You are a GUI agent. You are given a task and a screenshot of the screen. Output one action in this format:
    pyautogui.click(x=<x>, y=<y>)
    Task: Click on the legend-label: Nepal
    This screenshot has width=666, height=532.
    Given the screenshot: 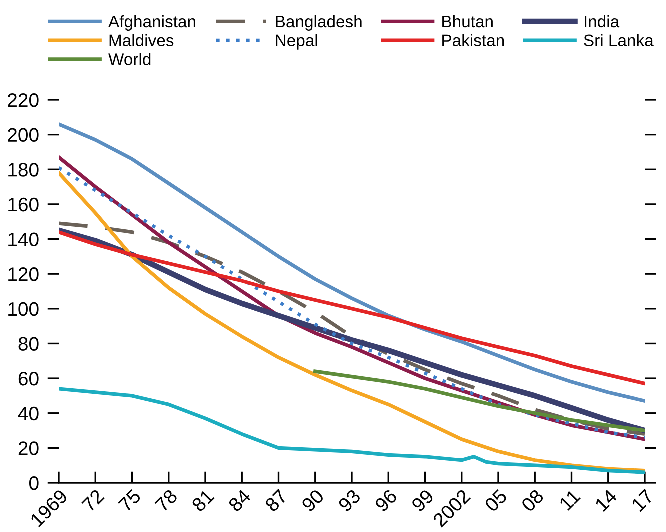 What is the action you would take?
    pyautogui.click(x=297, y=42)
    